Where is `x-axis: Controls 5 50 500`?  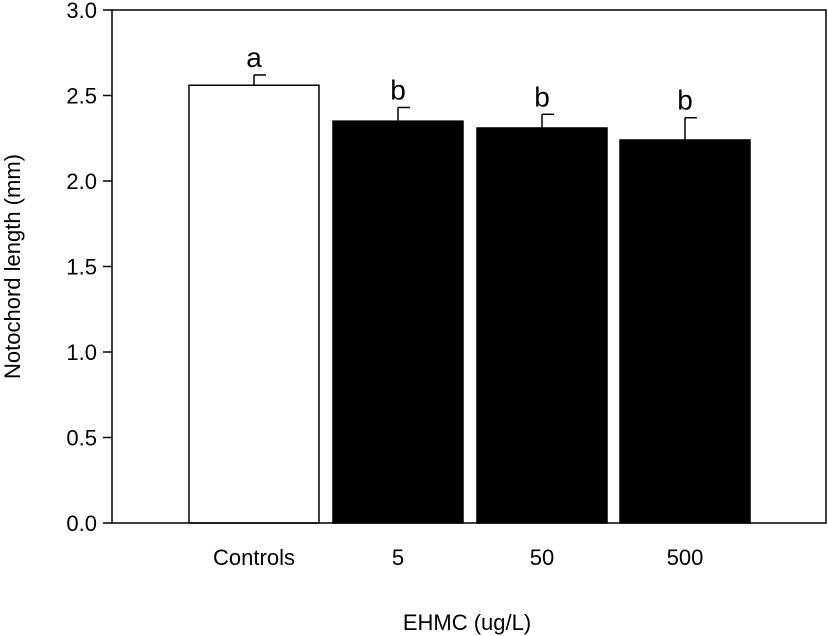 x-axis: Controls 5 50 500 is located at coordinates (458, 557).